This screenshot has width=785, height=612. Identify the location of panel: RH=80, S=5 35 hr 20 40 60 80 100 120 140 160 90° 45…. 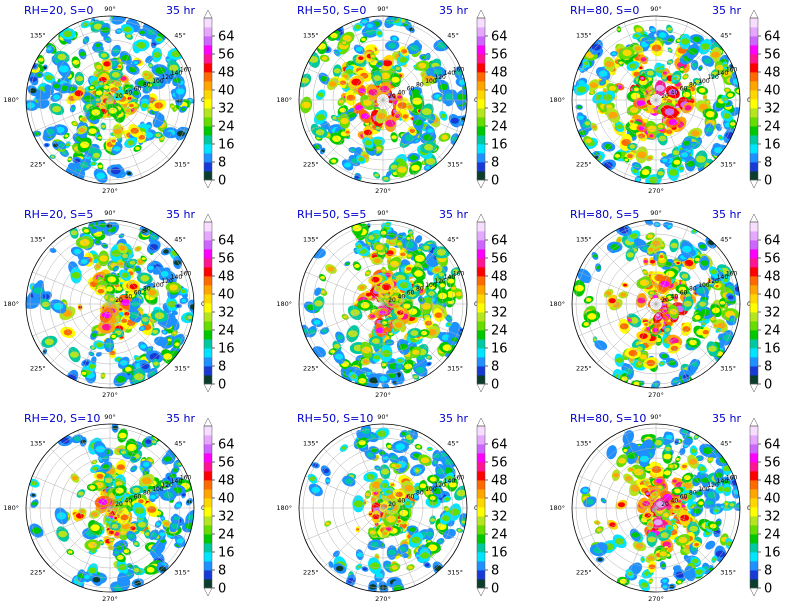
(665, 306).